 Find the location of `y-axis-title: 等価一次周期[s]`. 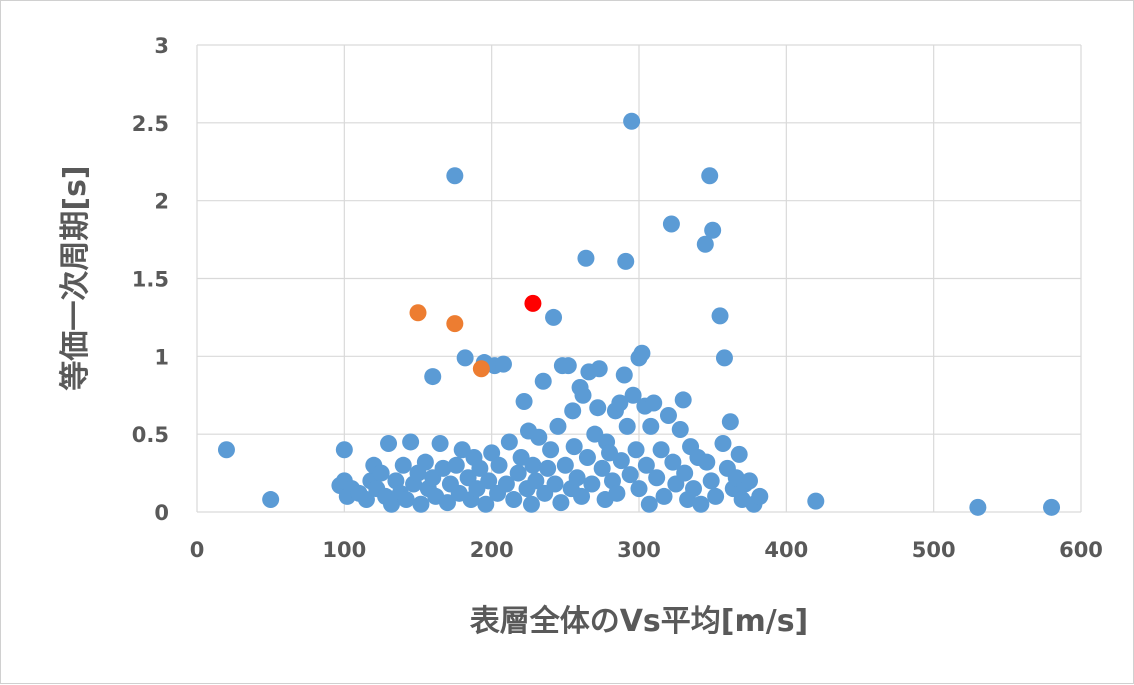

y-axis-title: 等価一次周期[s] is located at coordinates (75, 277).